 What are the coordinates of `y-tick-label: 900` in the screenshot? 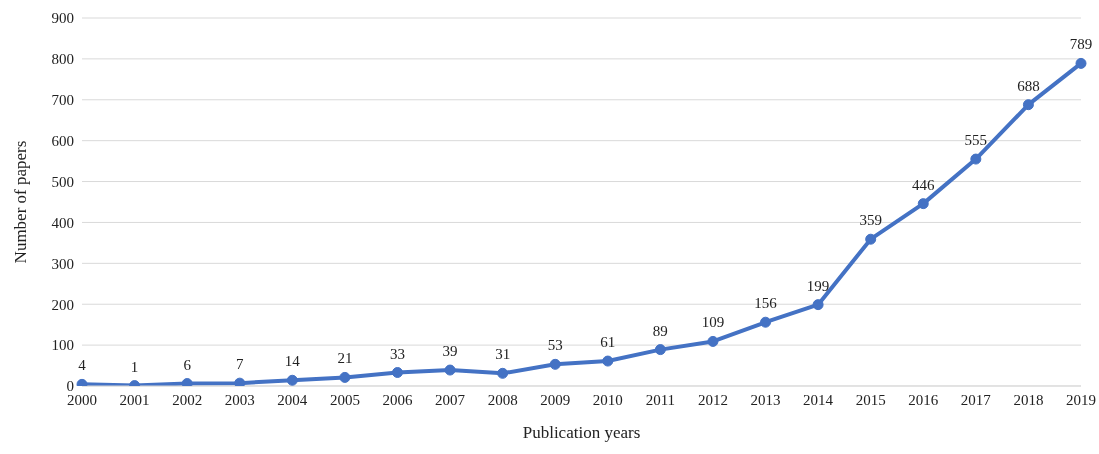 It's located at (62, 18).